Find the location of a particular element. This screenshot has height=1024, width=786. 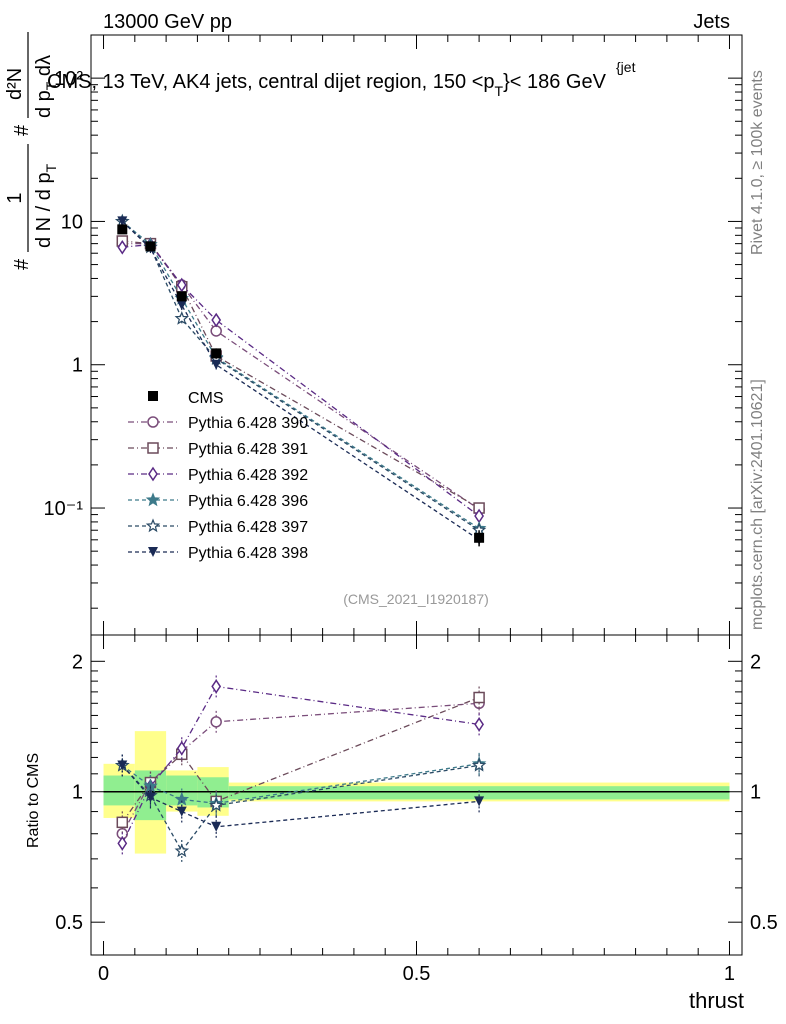

plot-title-end: }< 186 GeV is located at coordinates (555, 82).